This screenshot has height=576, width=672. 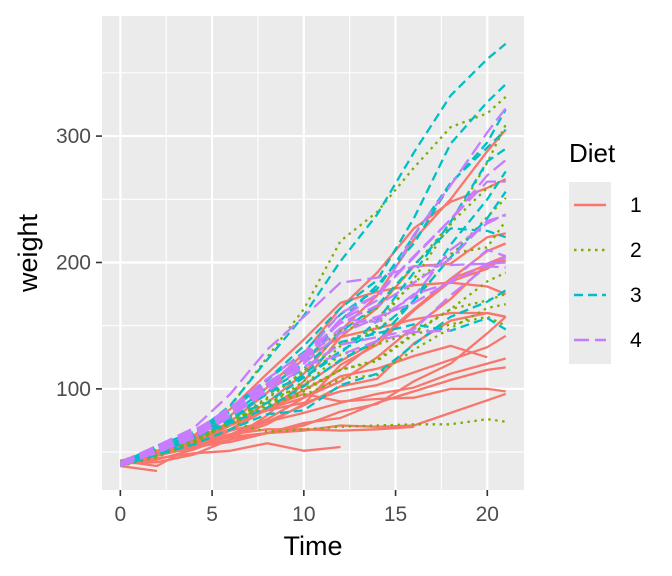 What do you see at coordinates (592, 153) in the screenshot?
I see `legend-title: Diet` at bounding box center [592, 153].